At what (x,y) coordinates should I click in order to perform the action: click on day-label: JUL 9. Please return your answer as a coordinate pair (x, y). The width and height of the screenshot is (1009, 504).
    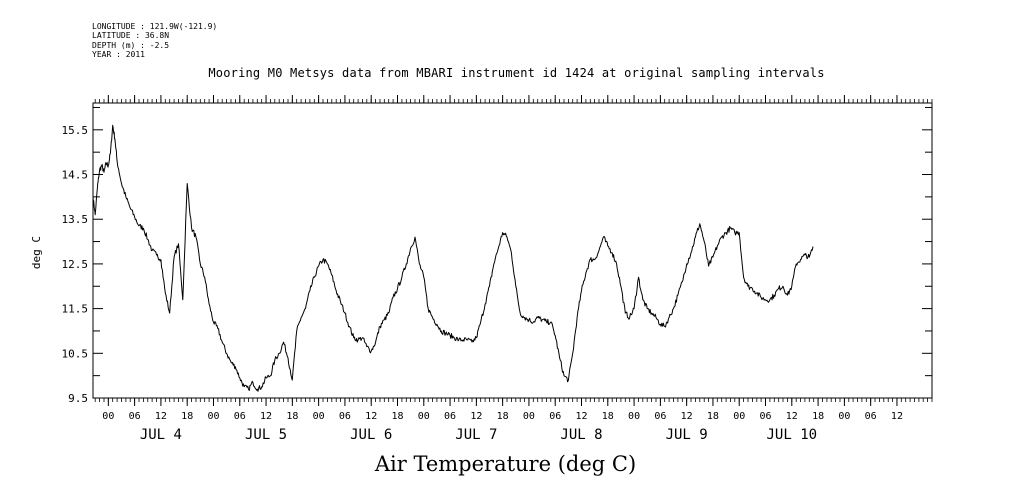
    Looking at the image, I should click on (687, 435).